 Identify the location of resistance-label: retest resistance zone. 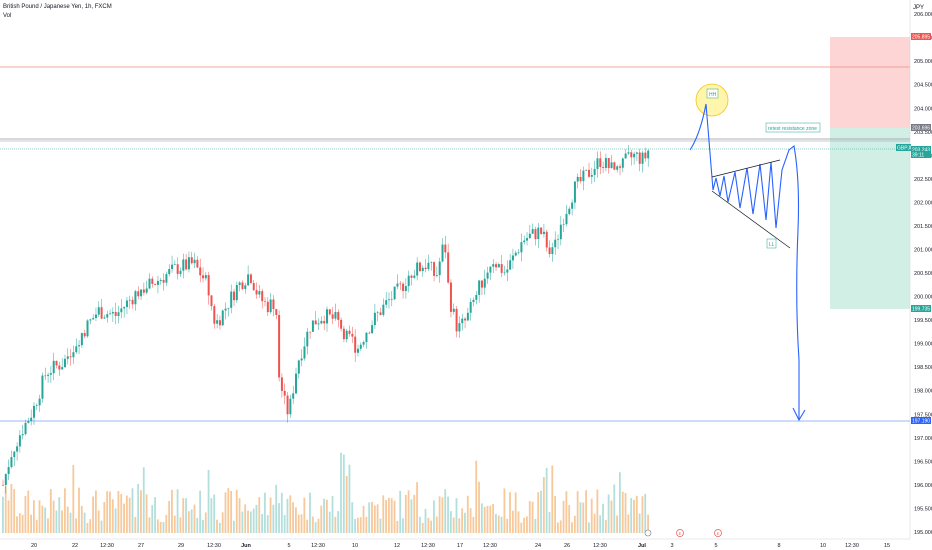
(792, 129).